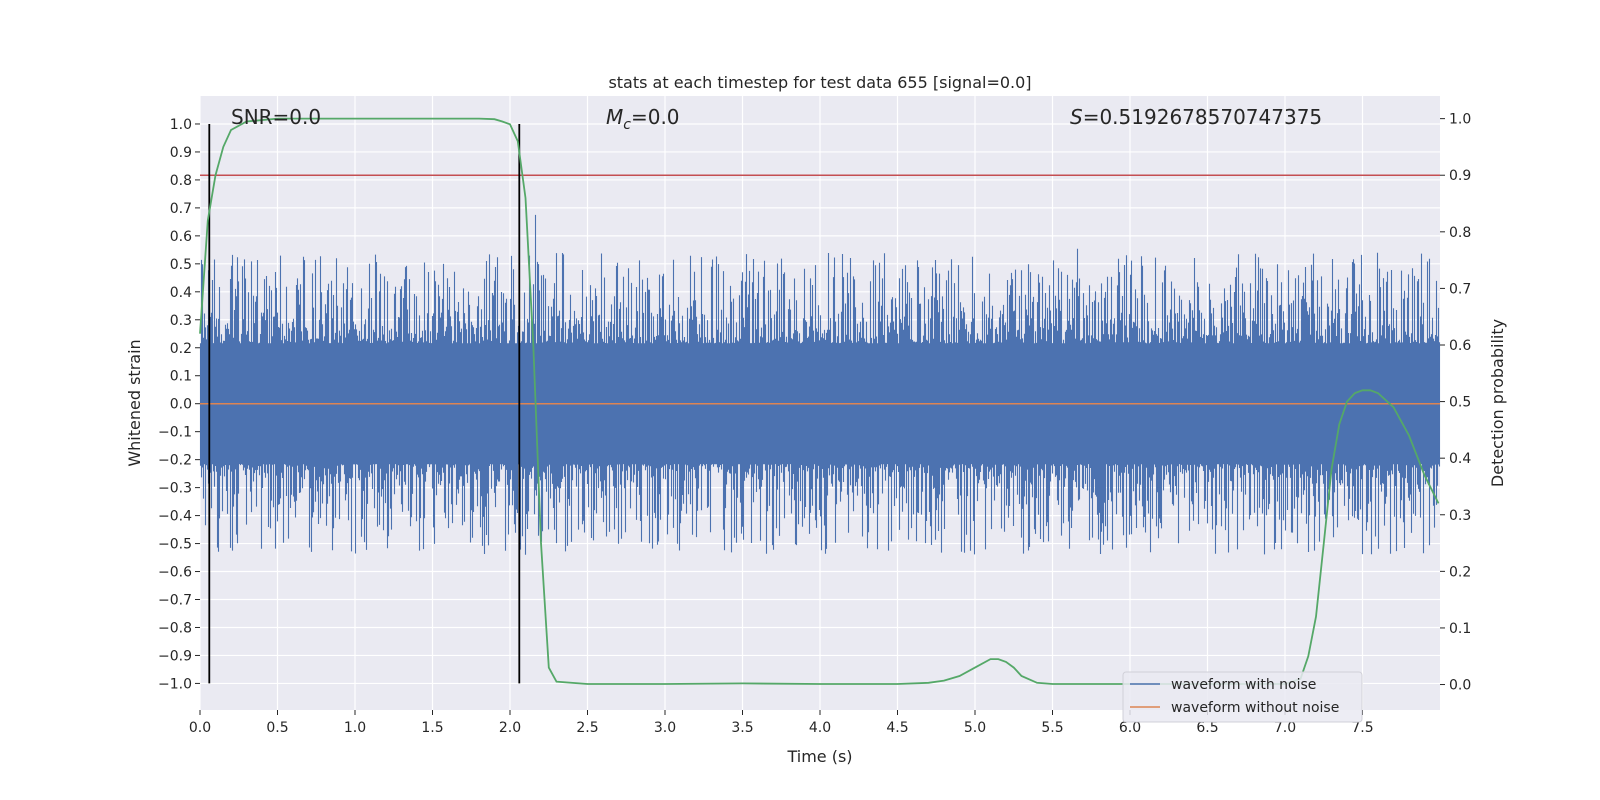  I want to click on x-tick-label: 7.5, so click(1362, 728).